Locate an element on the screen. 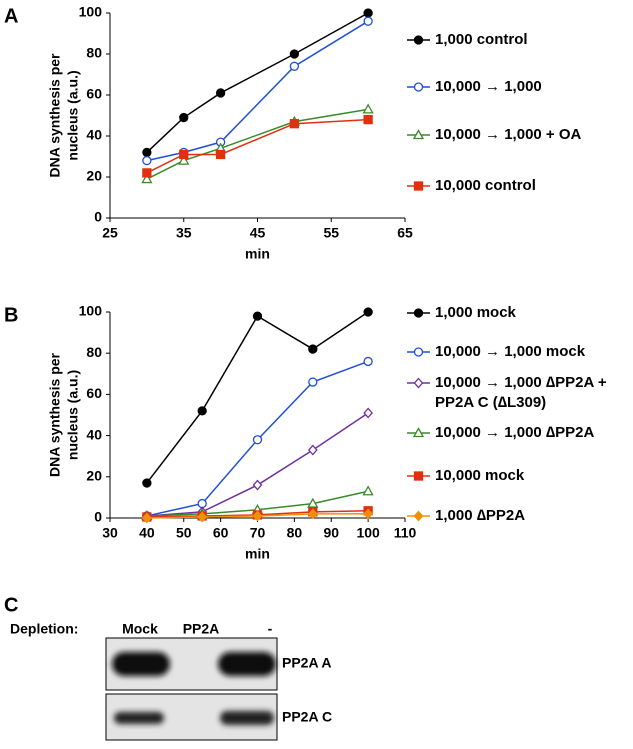 This screenshot has height=749, width=633. lane-label: - is located at coordinates (270, 629).